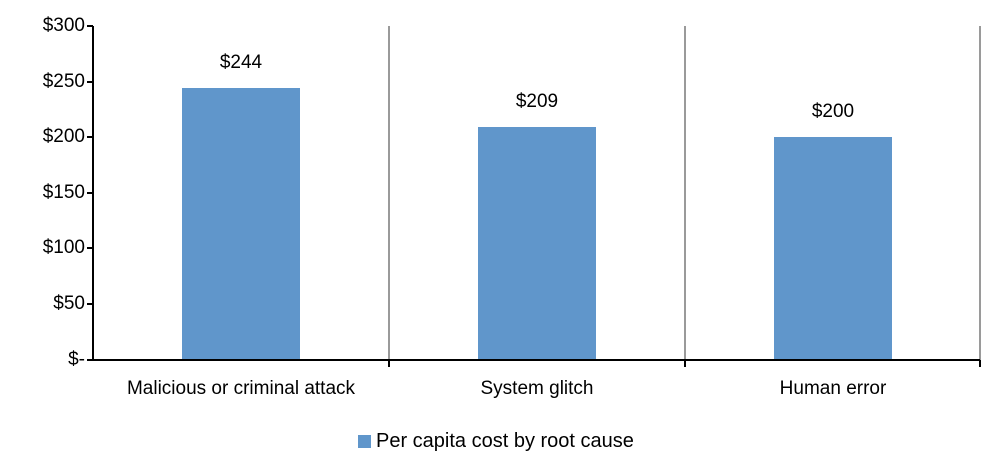 The image size is (1000, 475). What do you see at coordinates (76, 359) in the screenshot?
I see `ytick-label-0: $-` at bounding box center [76, 359].